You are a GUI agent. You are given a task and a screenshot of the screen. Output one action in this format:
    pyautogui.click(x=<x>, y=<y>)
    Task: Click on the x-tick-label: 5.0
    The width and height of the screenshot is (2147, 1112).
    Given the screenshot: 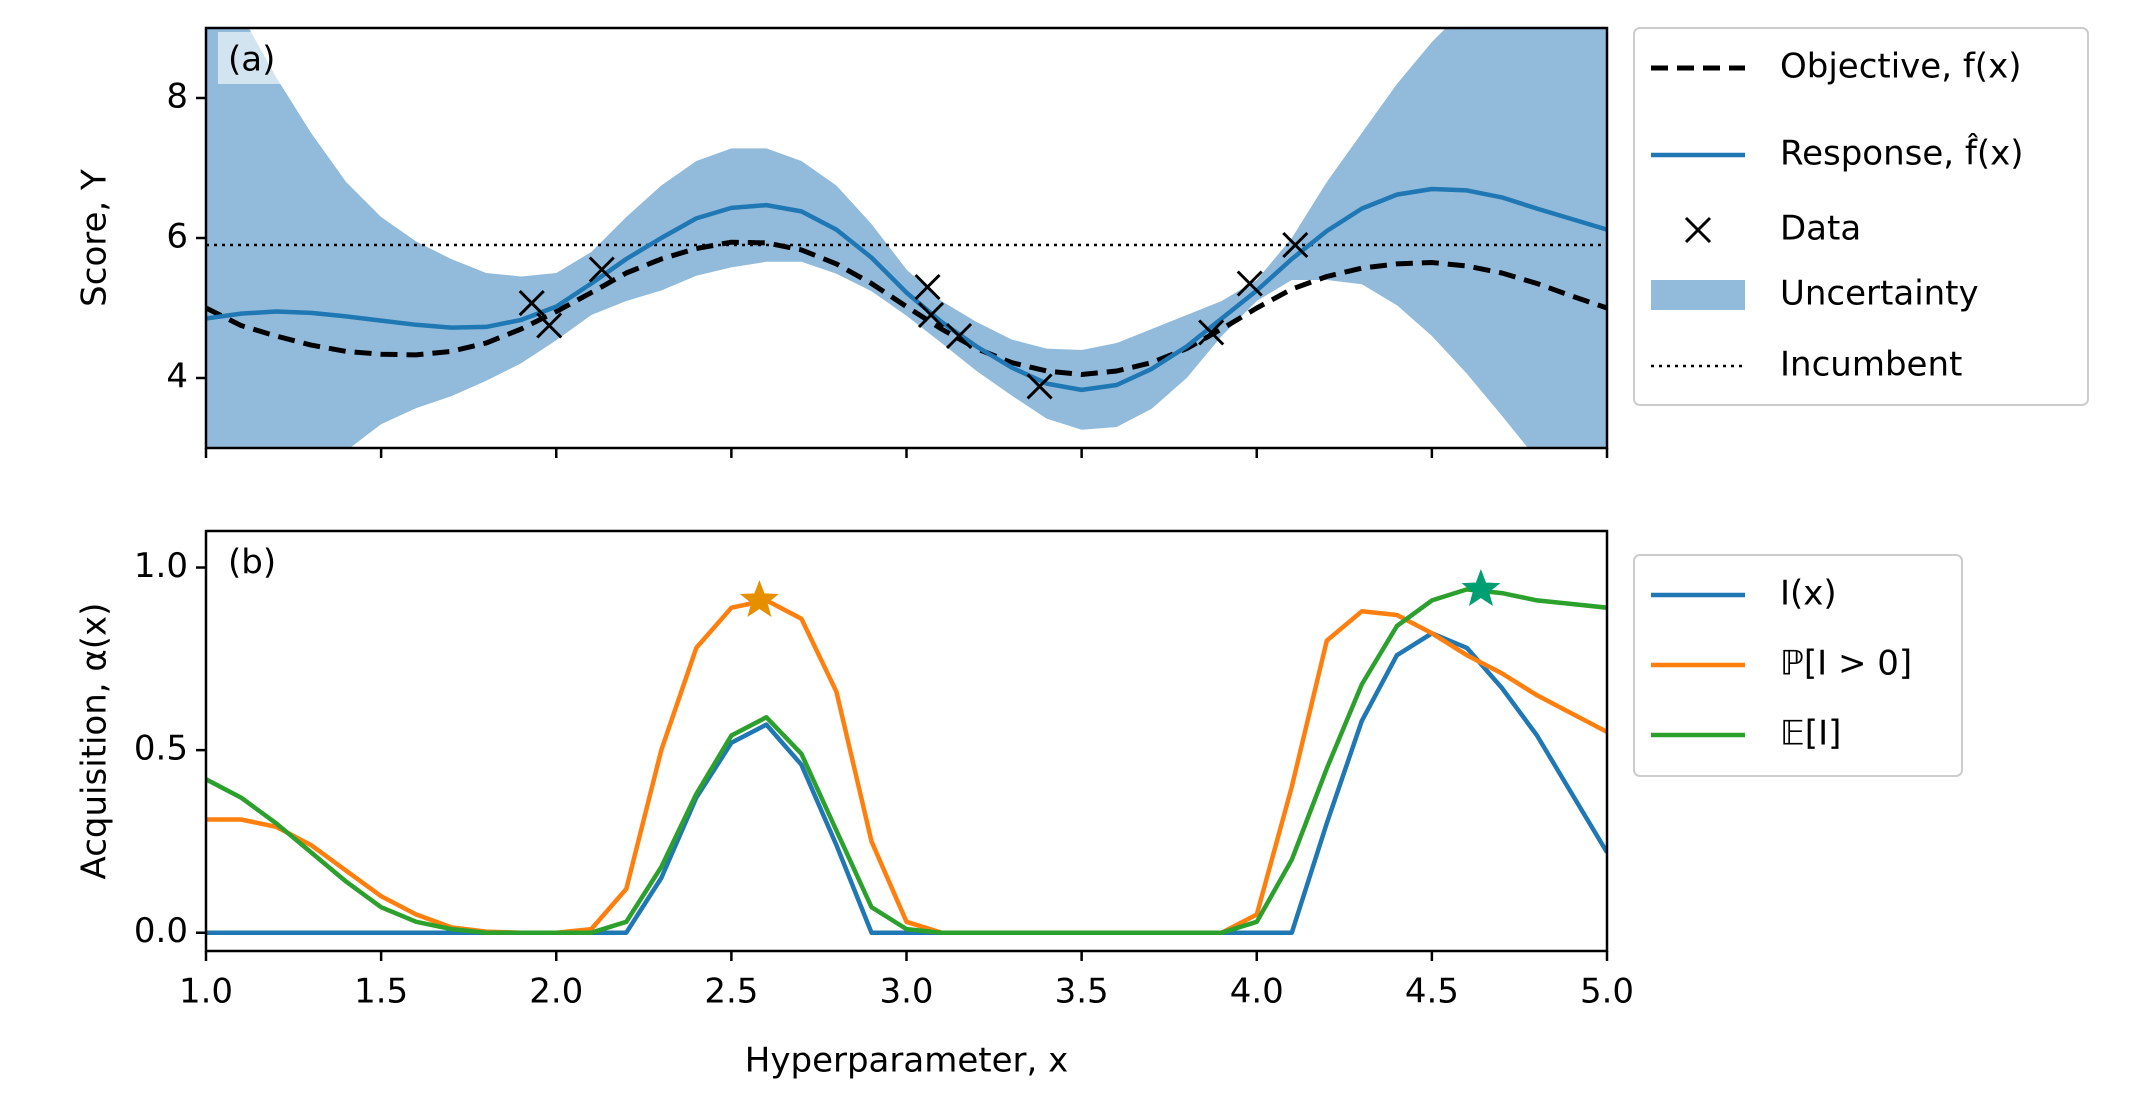 What is the action you would take?
    pyautogui.click(x=1607, y=992)
    